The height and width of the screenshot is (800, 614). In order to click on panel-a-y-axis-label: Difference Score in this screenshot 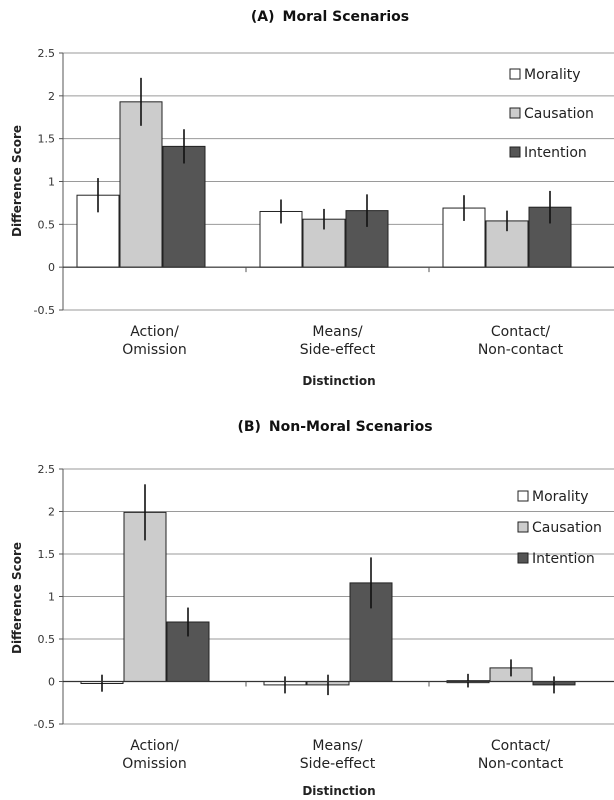, I will do `click(17, 181)`.